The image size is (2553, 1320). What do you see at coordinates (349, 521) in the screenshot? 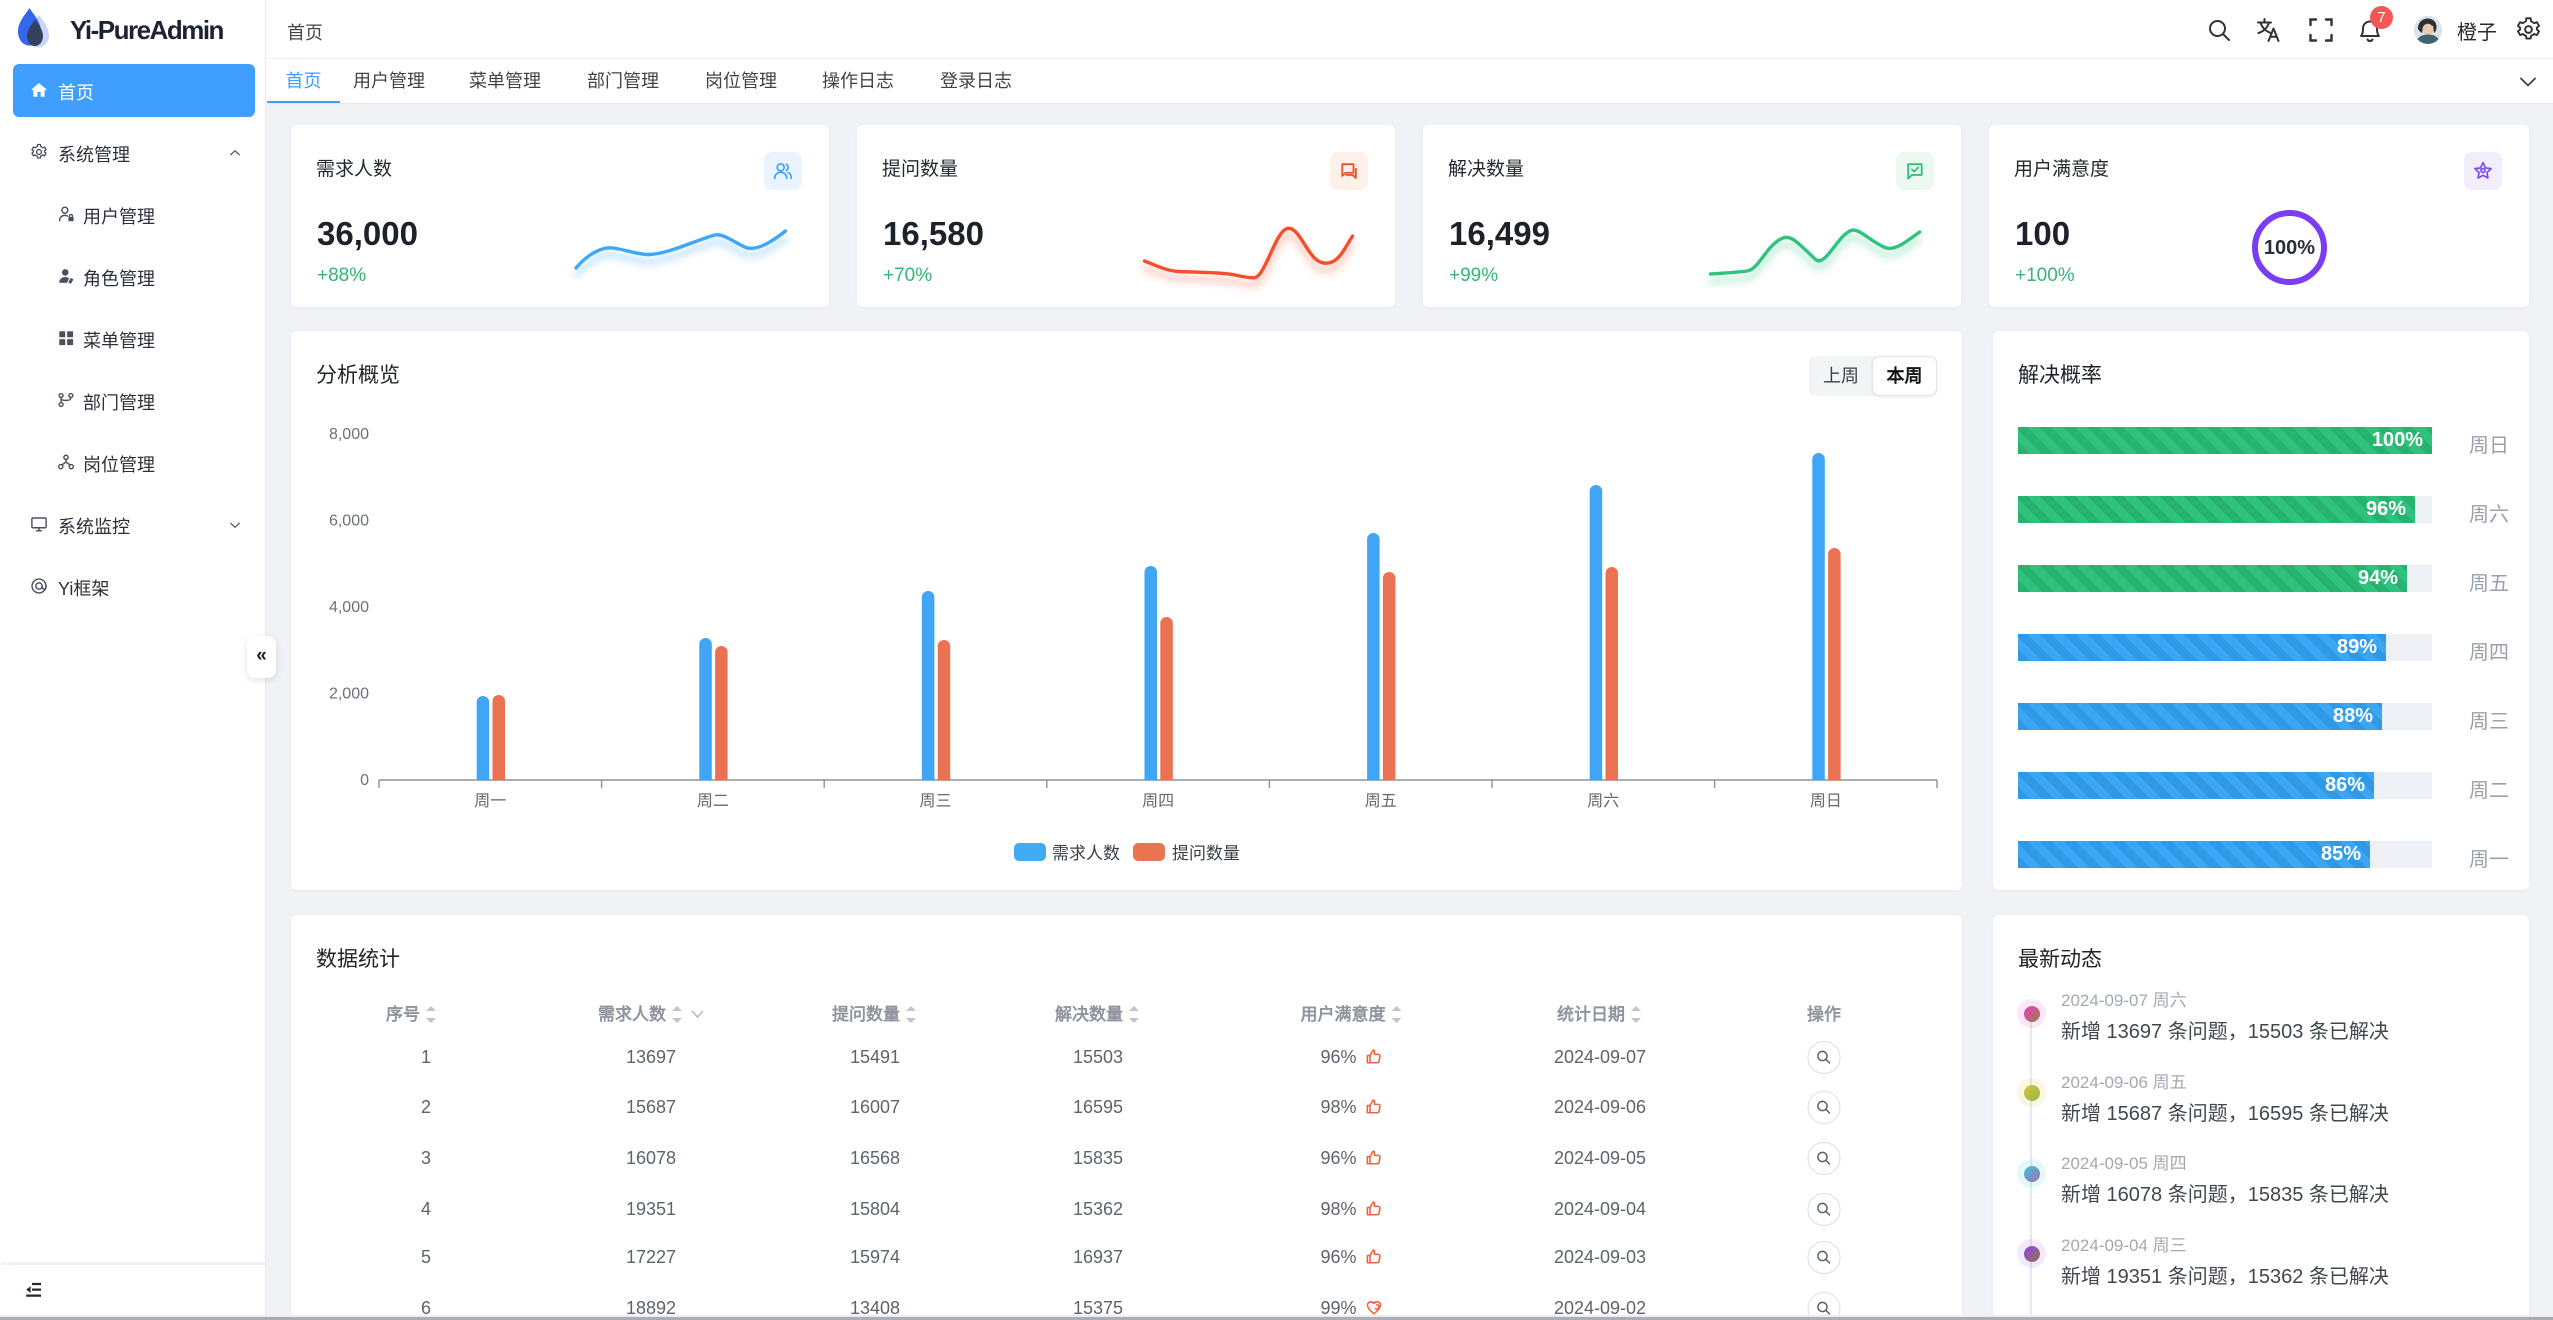
I see `svg-text: 6,000` at bounding box center [349, 521].